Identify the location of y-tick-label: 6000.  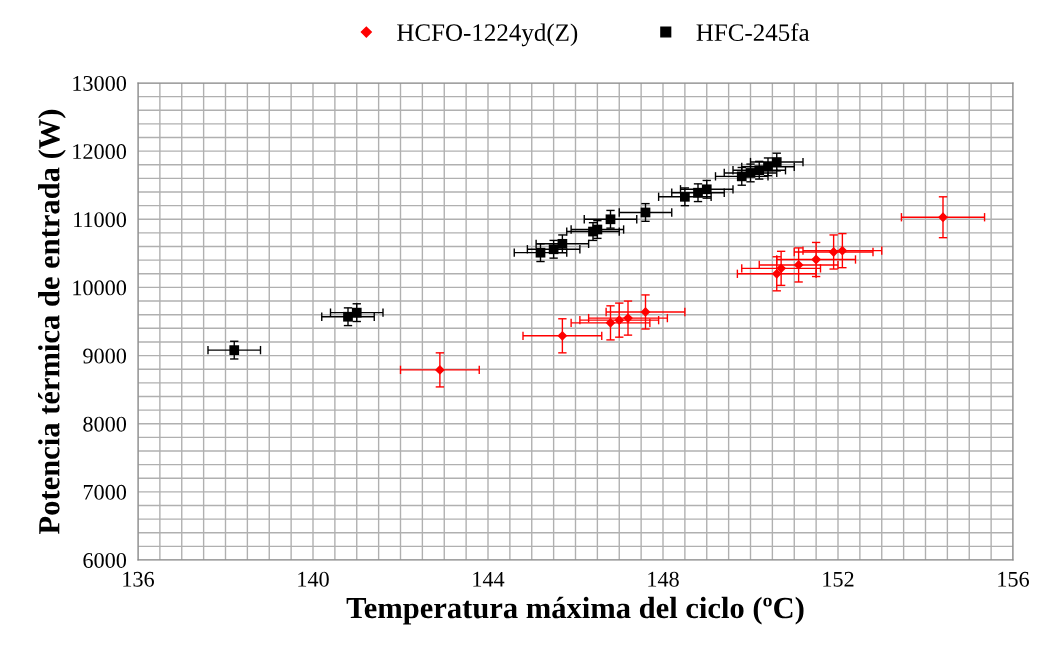
(105, 560).